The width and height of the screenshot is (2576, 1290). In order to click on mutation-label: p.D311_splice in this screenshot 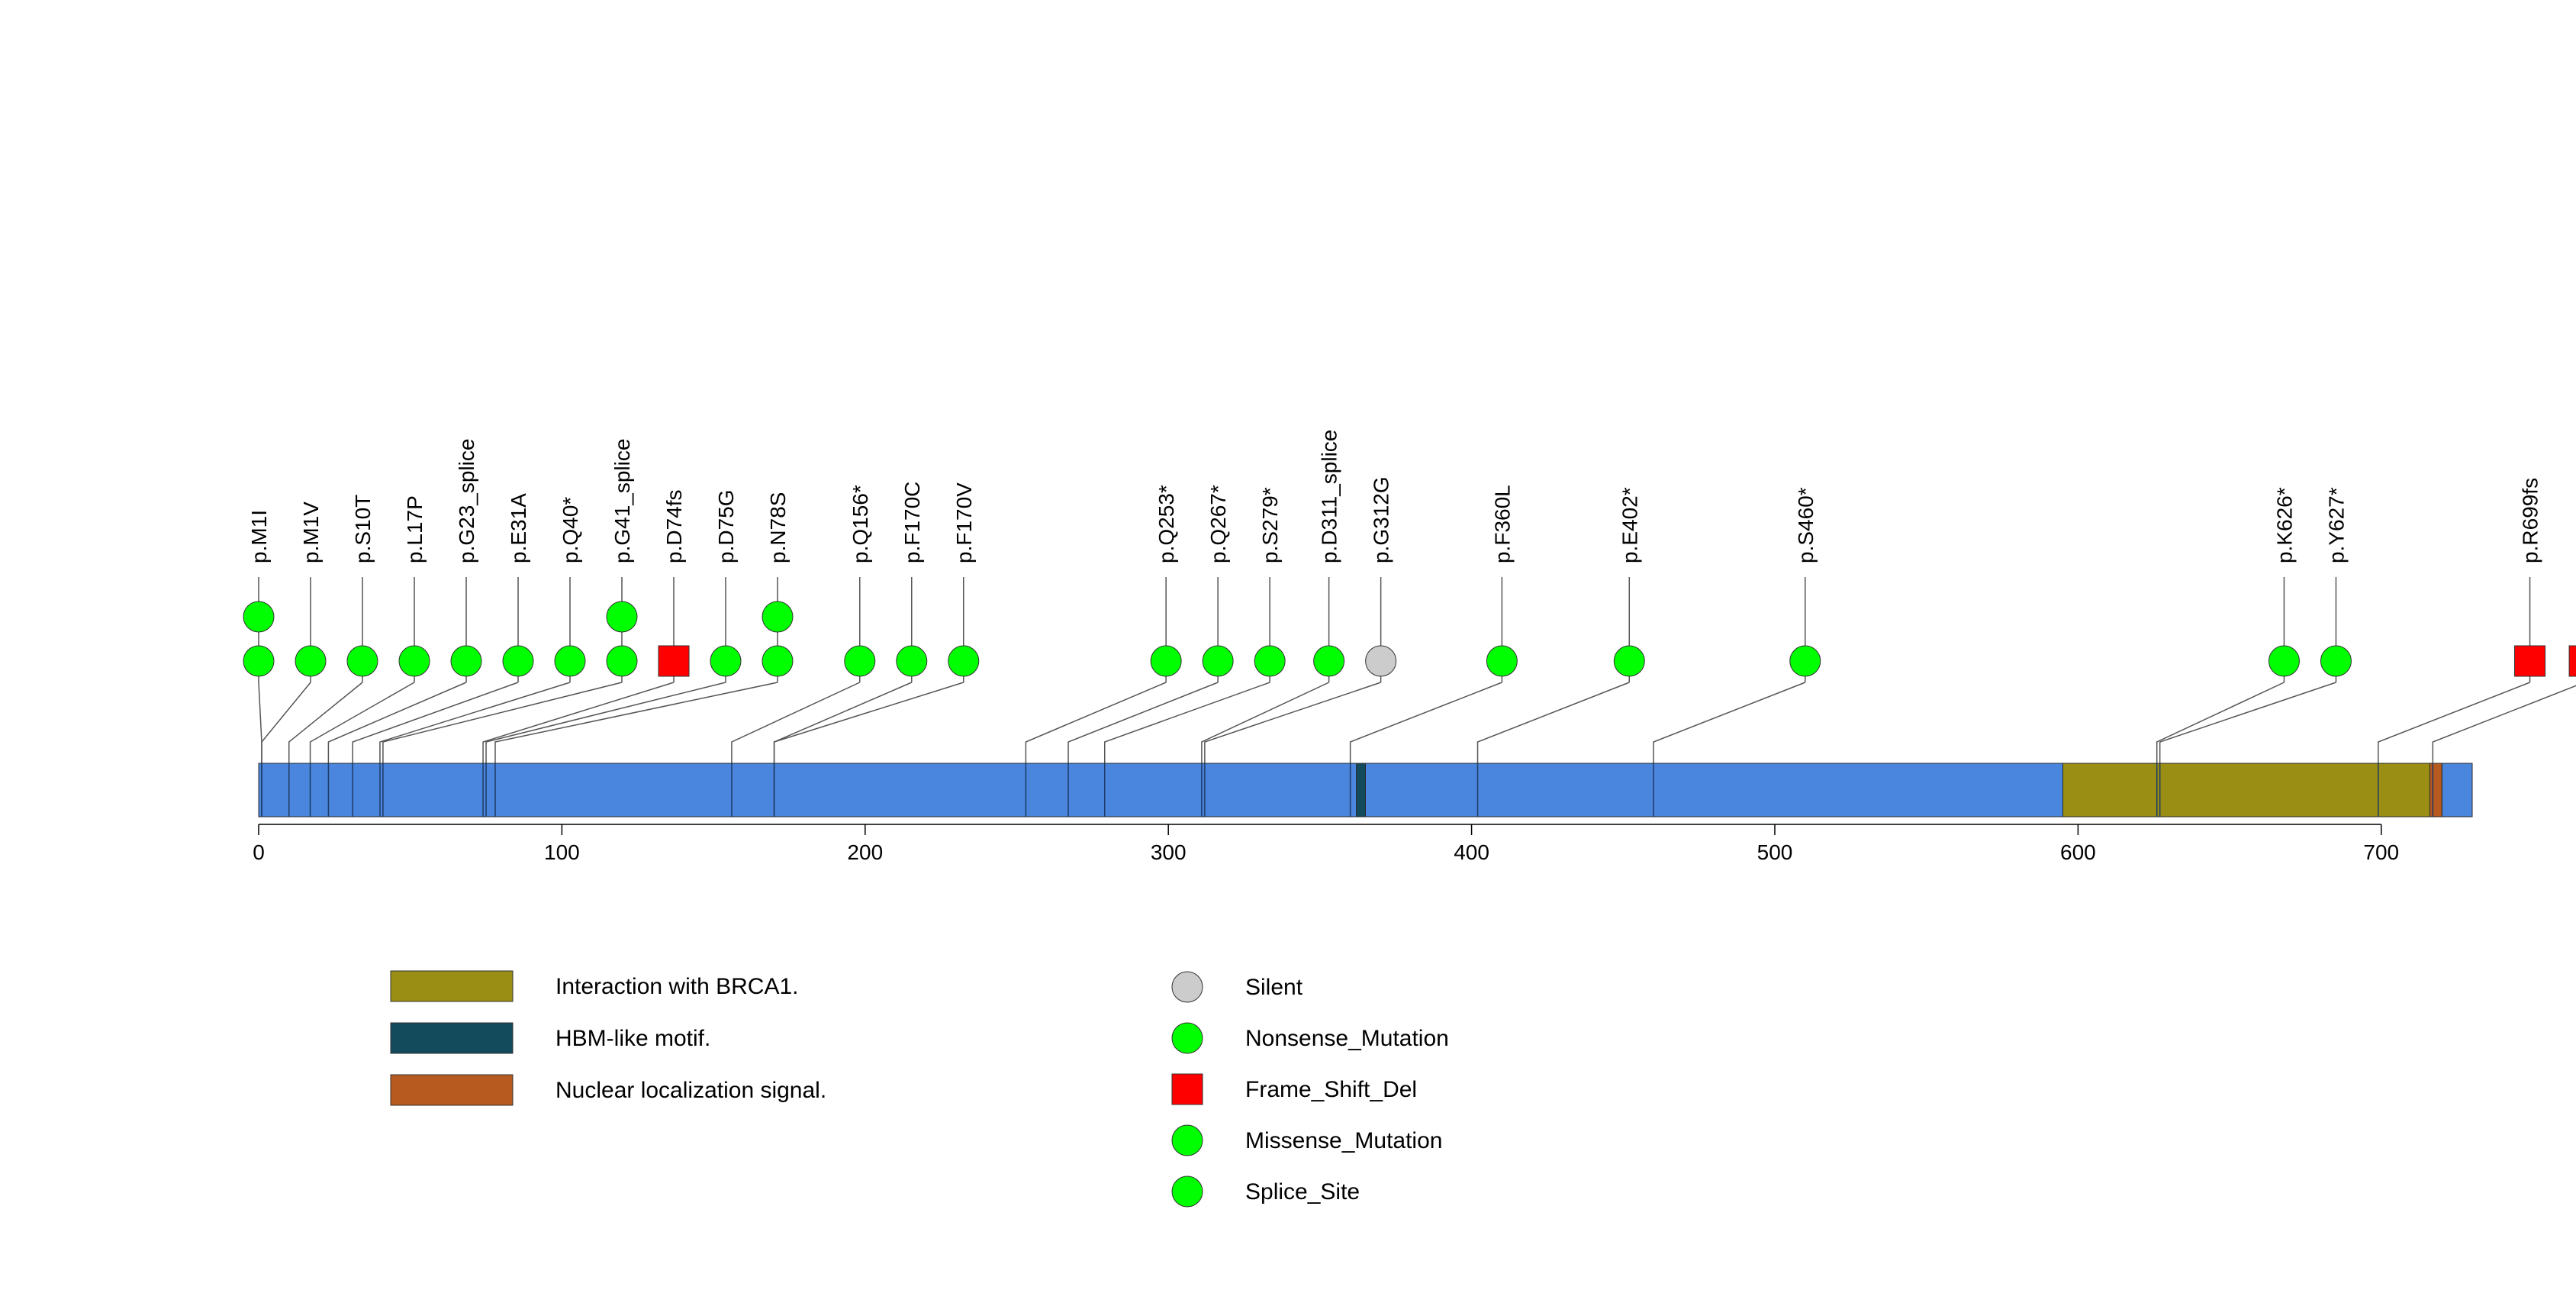, I will do `click(1329, 496)`.